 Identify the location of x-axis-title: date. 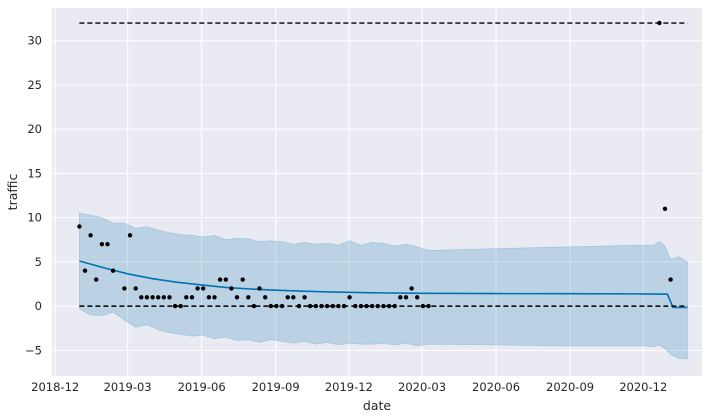
(377, 405).